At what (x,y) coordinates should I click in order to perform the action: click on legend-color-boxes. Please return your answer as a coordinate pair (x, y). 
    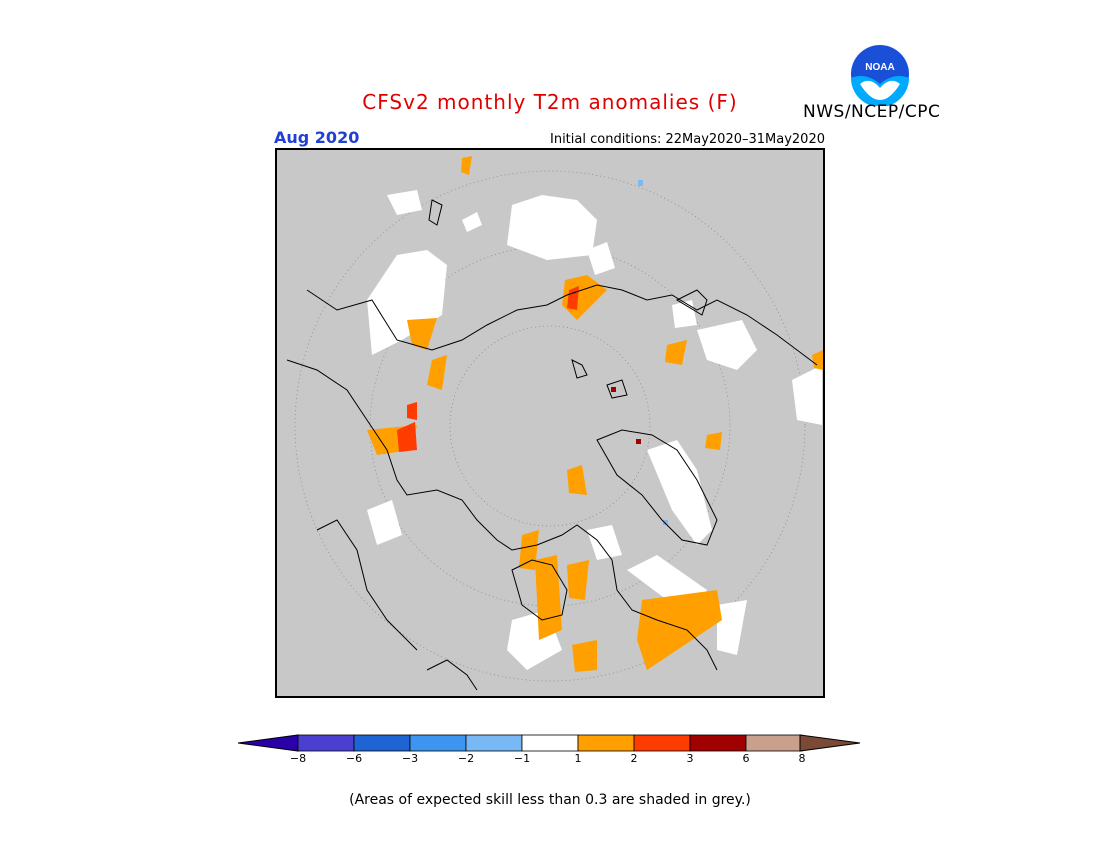
    Looking at the image, I should click on (550, 743).